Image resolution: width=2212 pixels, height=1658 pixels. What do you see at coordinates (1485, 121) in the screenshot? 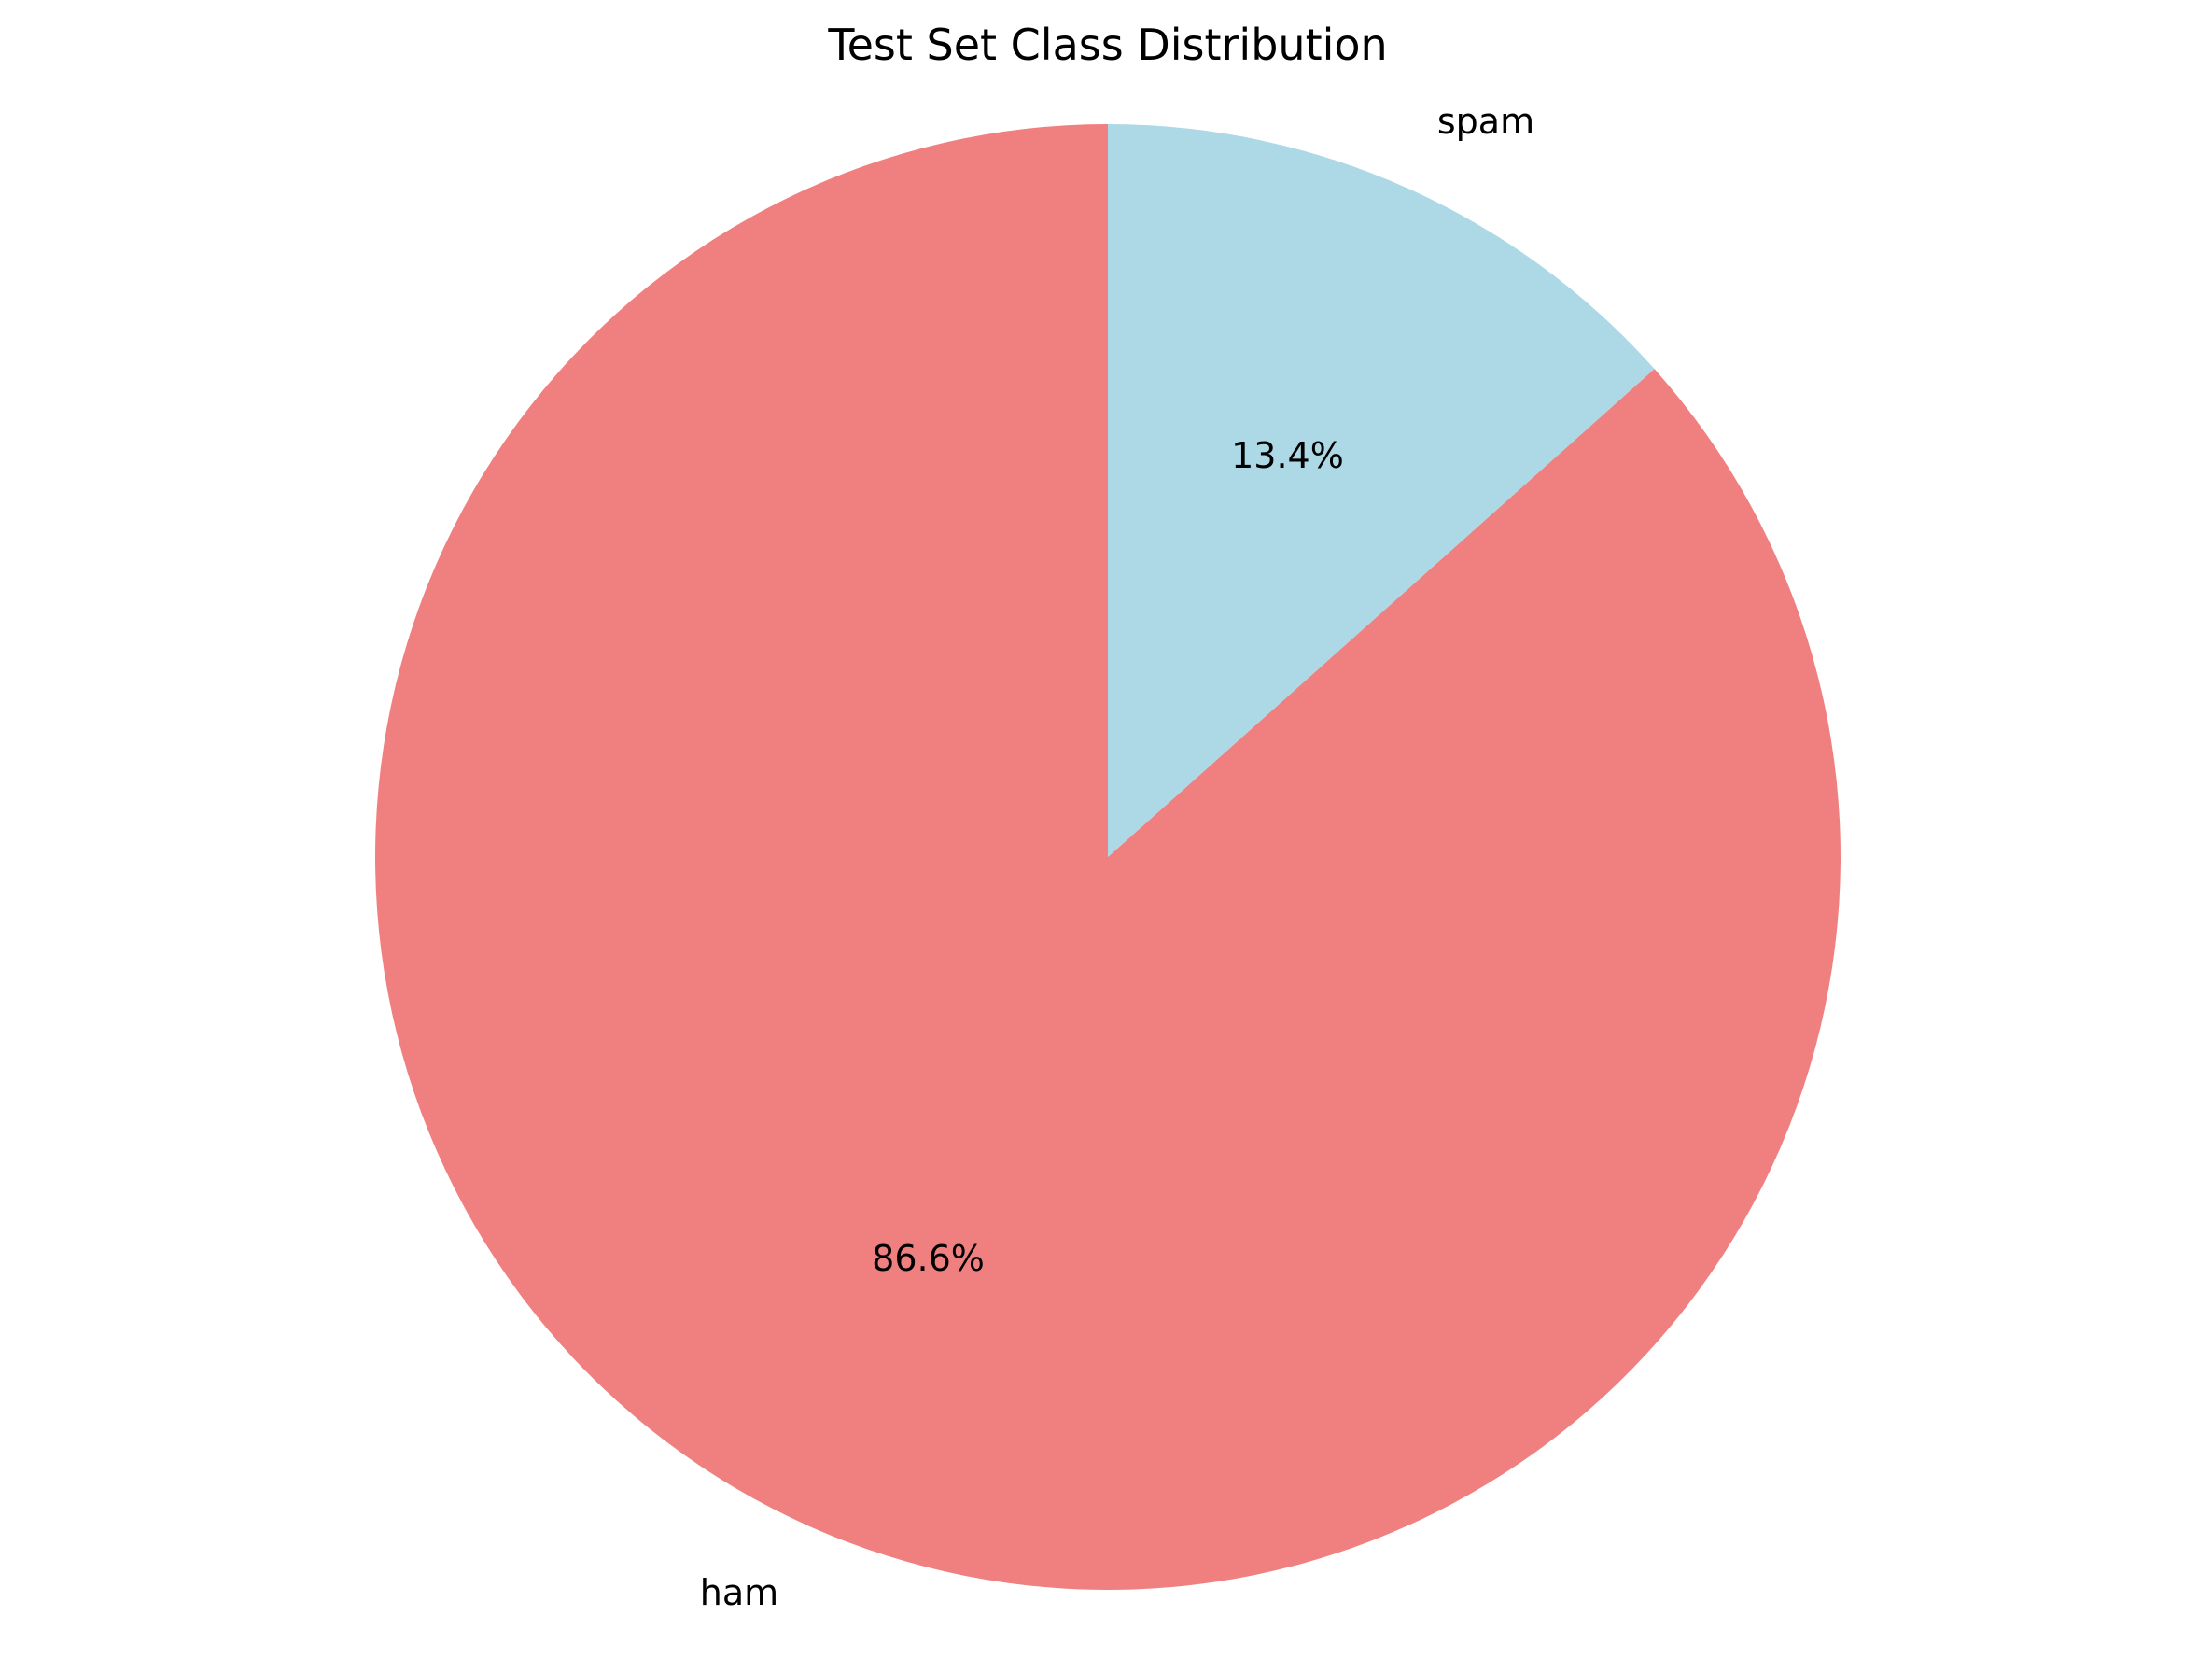
I see `pie-category-label-spam: spam` at bounding box center [1485, 121].